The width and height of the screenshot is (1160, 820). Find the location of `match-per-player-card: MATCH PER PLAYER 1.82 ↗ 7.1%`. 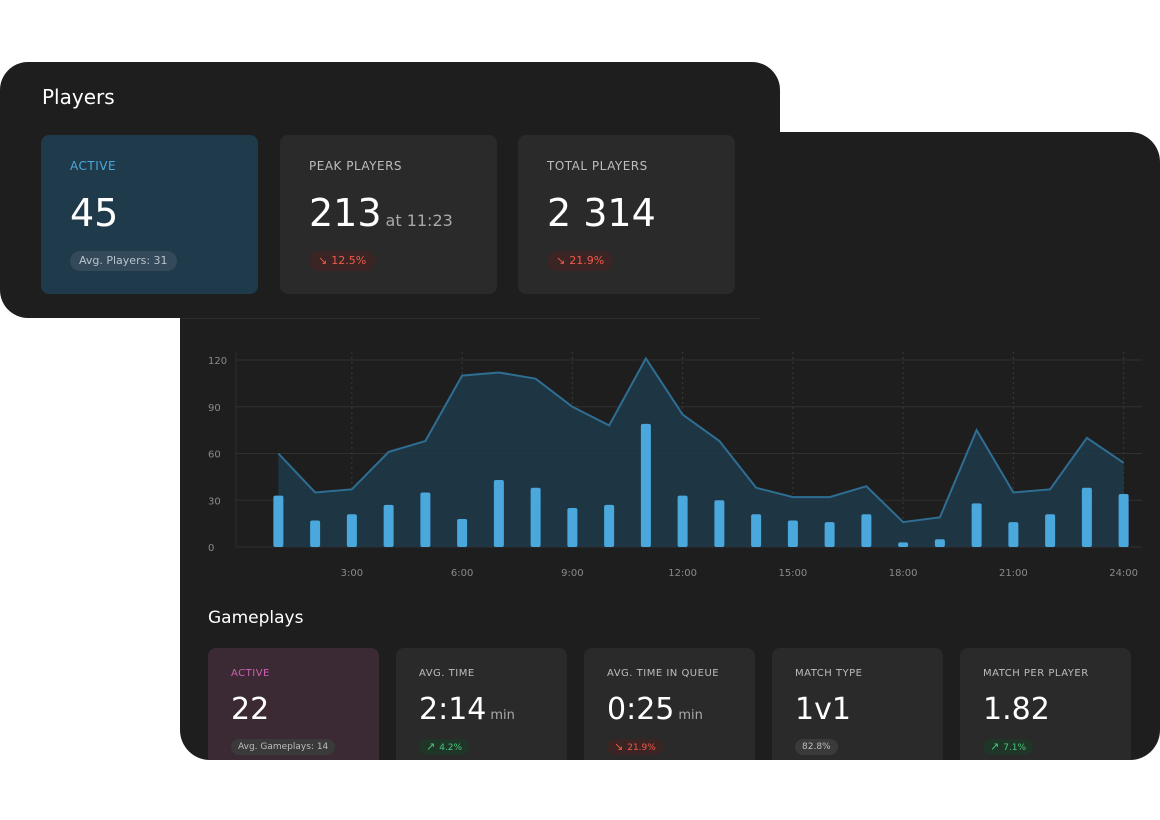

match-per-player-card: MATCH PER PLAYER 1.82 ↗ 7.1% is located at coordinates (1045, 704).